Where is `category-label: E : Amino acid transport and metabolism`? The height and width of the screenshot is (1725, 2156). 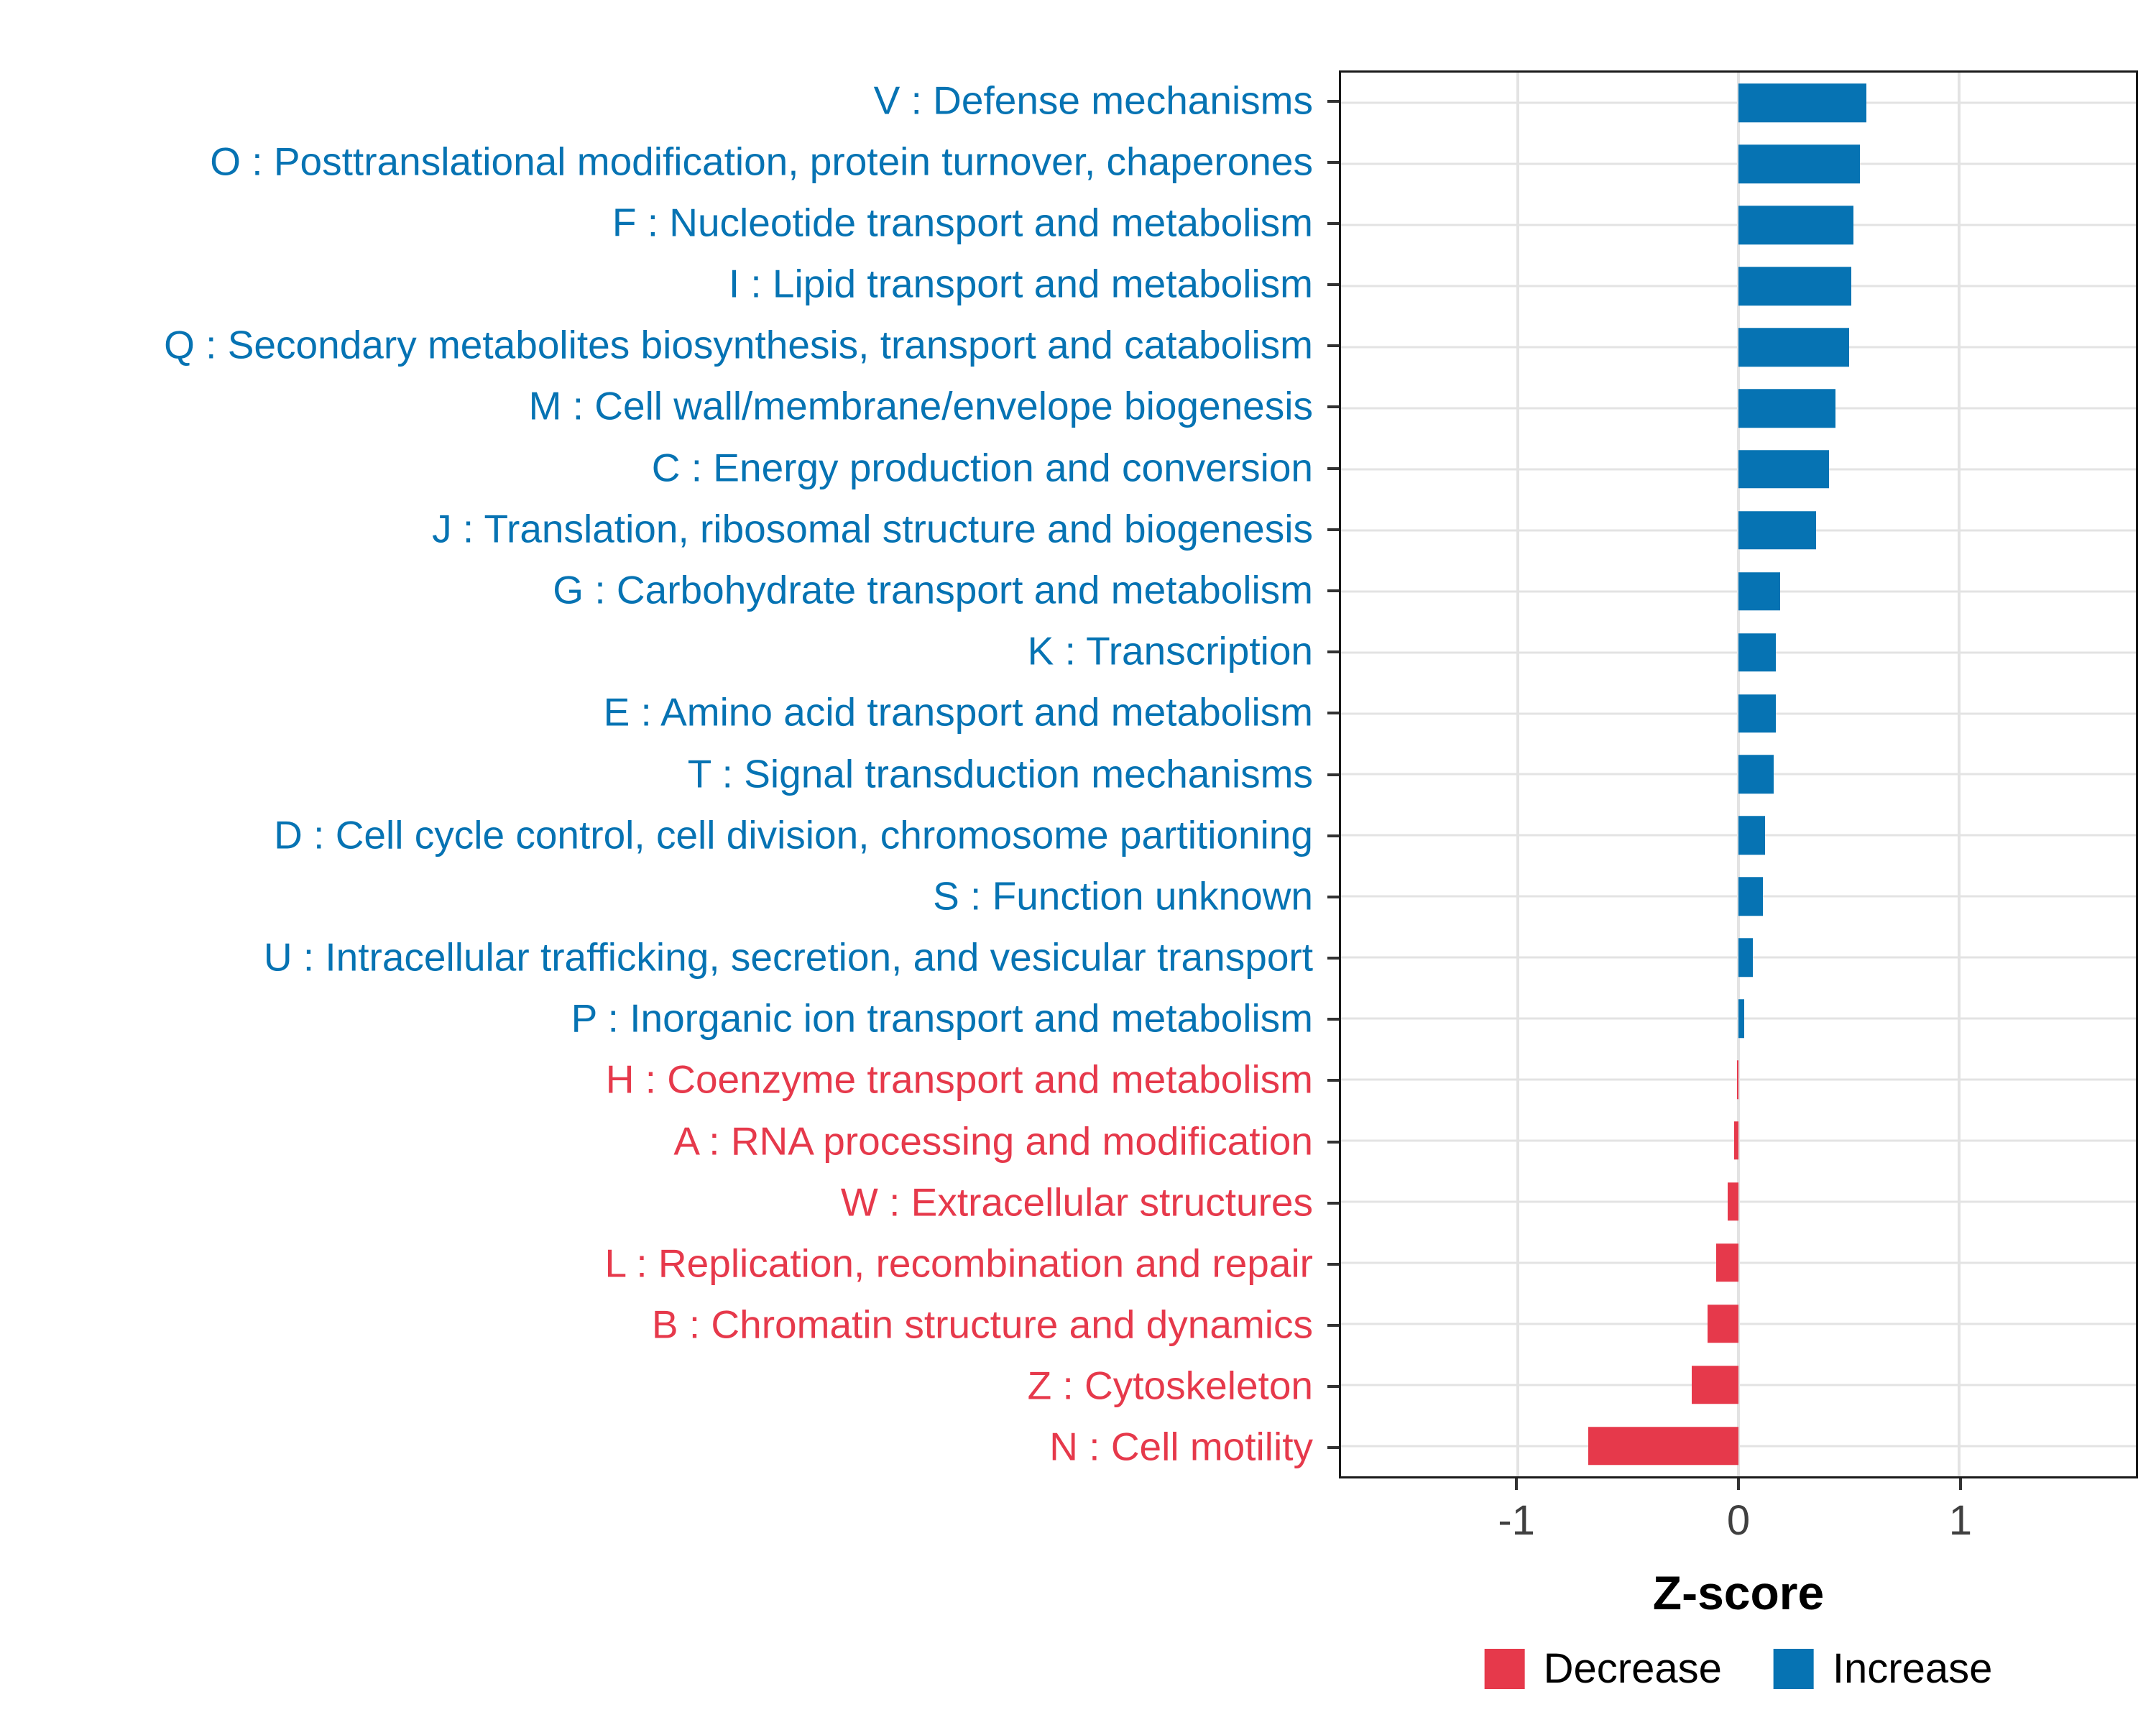 category-label: E : Amino acid transport and metabolism is located at coordinates (958, 712).